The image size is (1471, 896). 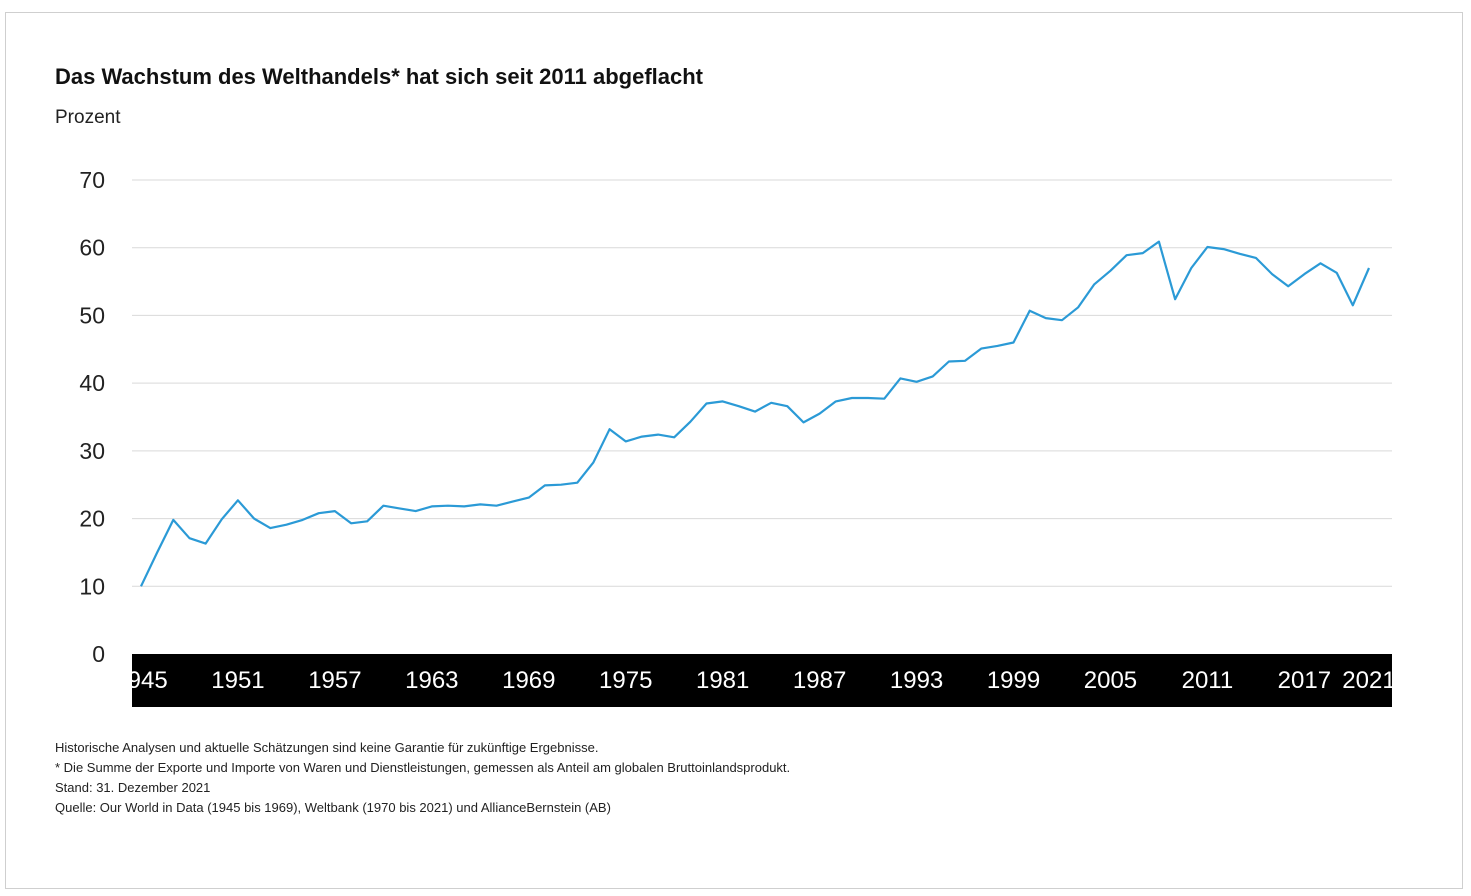 I want to click on x-tick-label-1999: 1999, so click(x=1013, y=680).